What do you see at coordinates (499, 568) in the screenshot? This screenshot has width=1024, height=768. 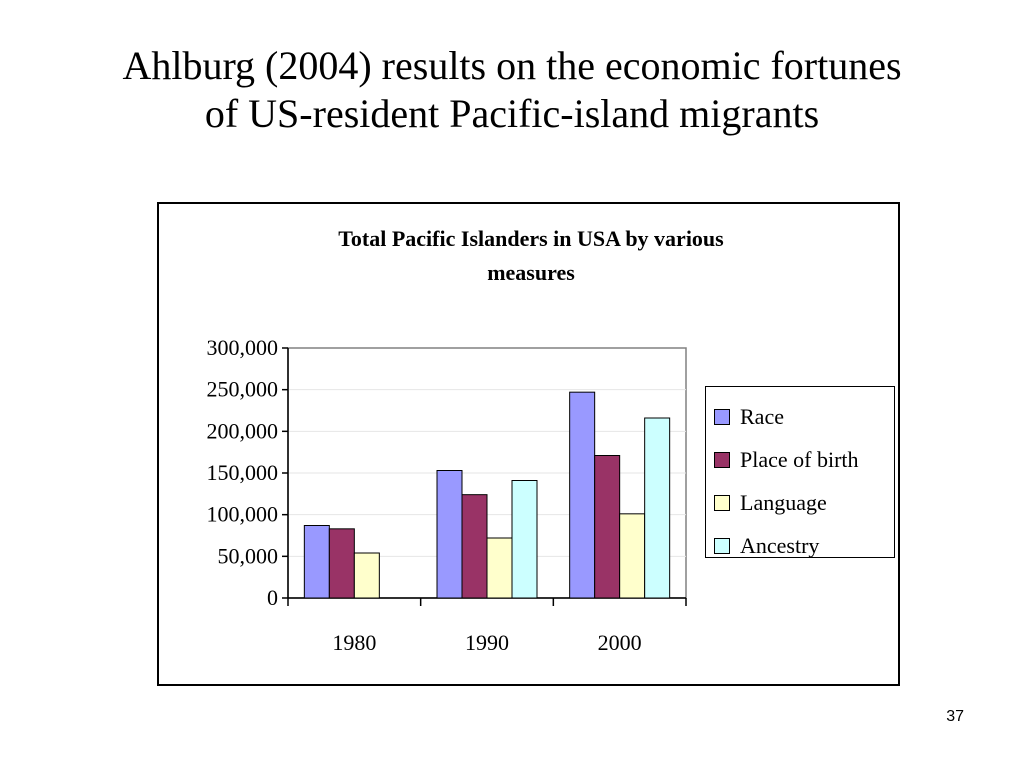 I see `bar-language-1990` at bounding box center [499, 568].